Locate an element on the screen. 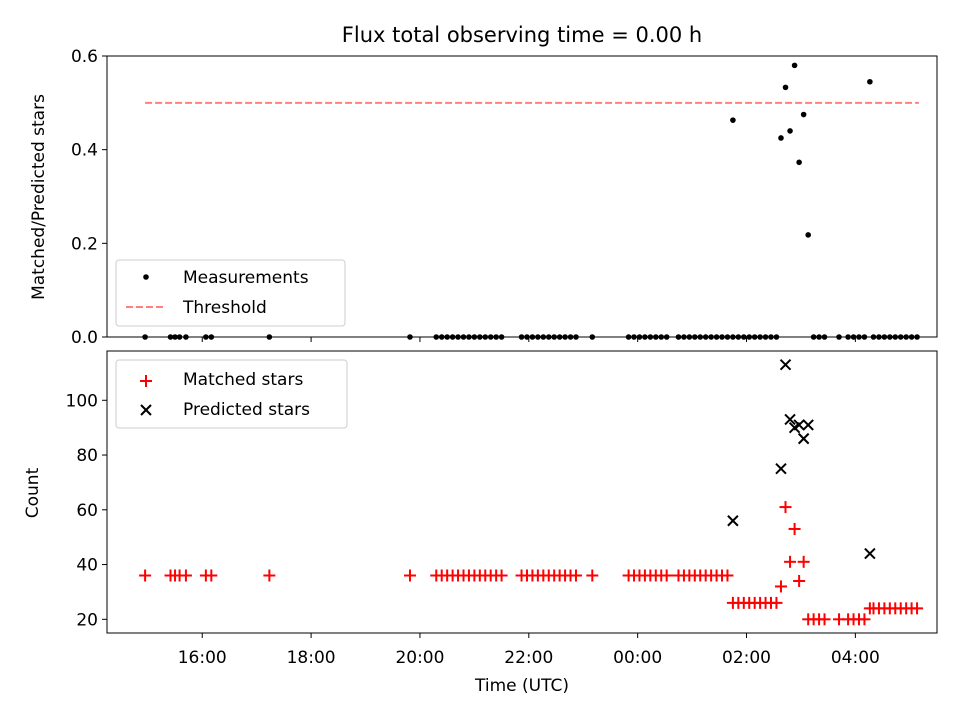  bottom-legend: Matched stars Predicted stars is located at coordinates (231, 394).